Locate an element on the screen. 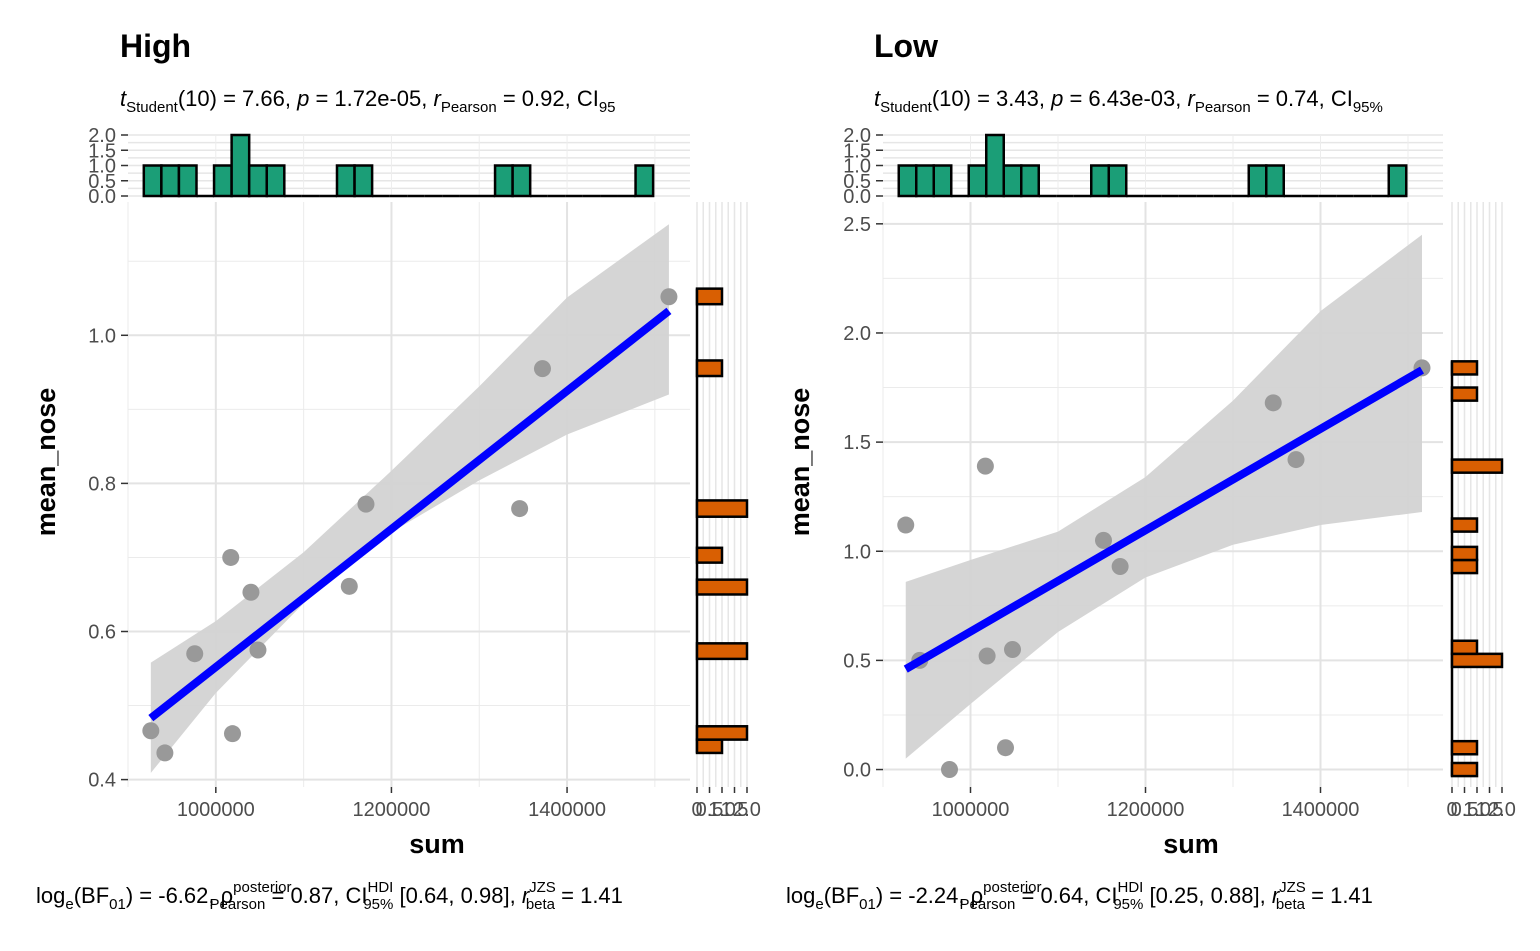 The height and width of the screenshot is (951, 1540). subtitle-p-label: p is located at coordinates (1056, 98).